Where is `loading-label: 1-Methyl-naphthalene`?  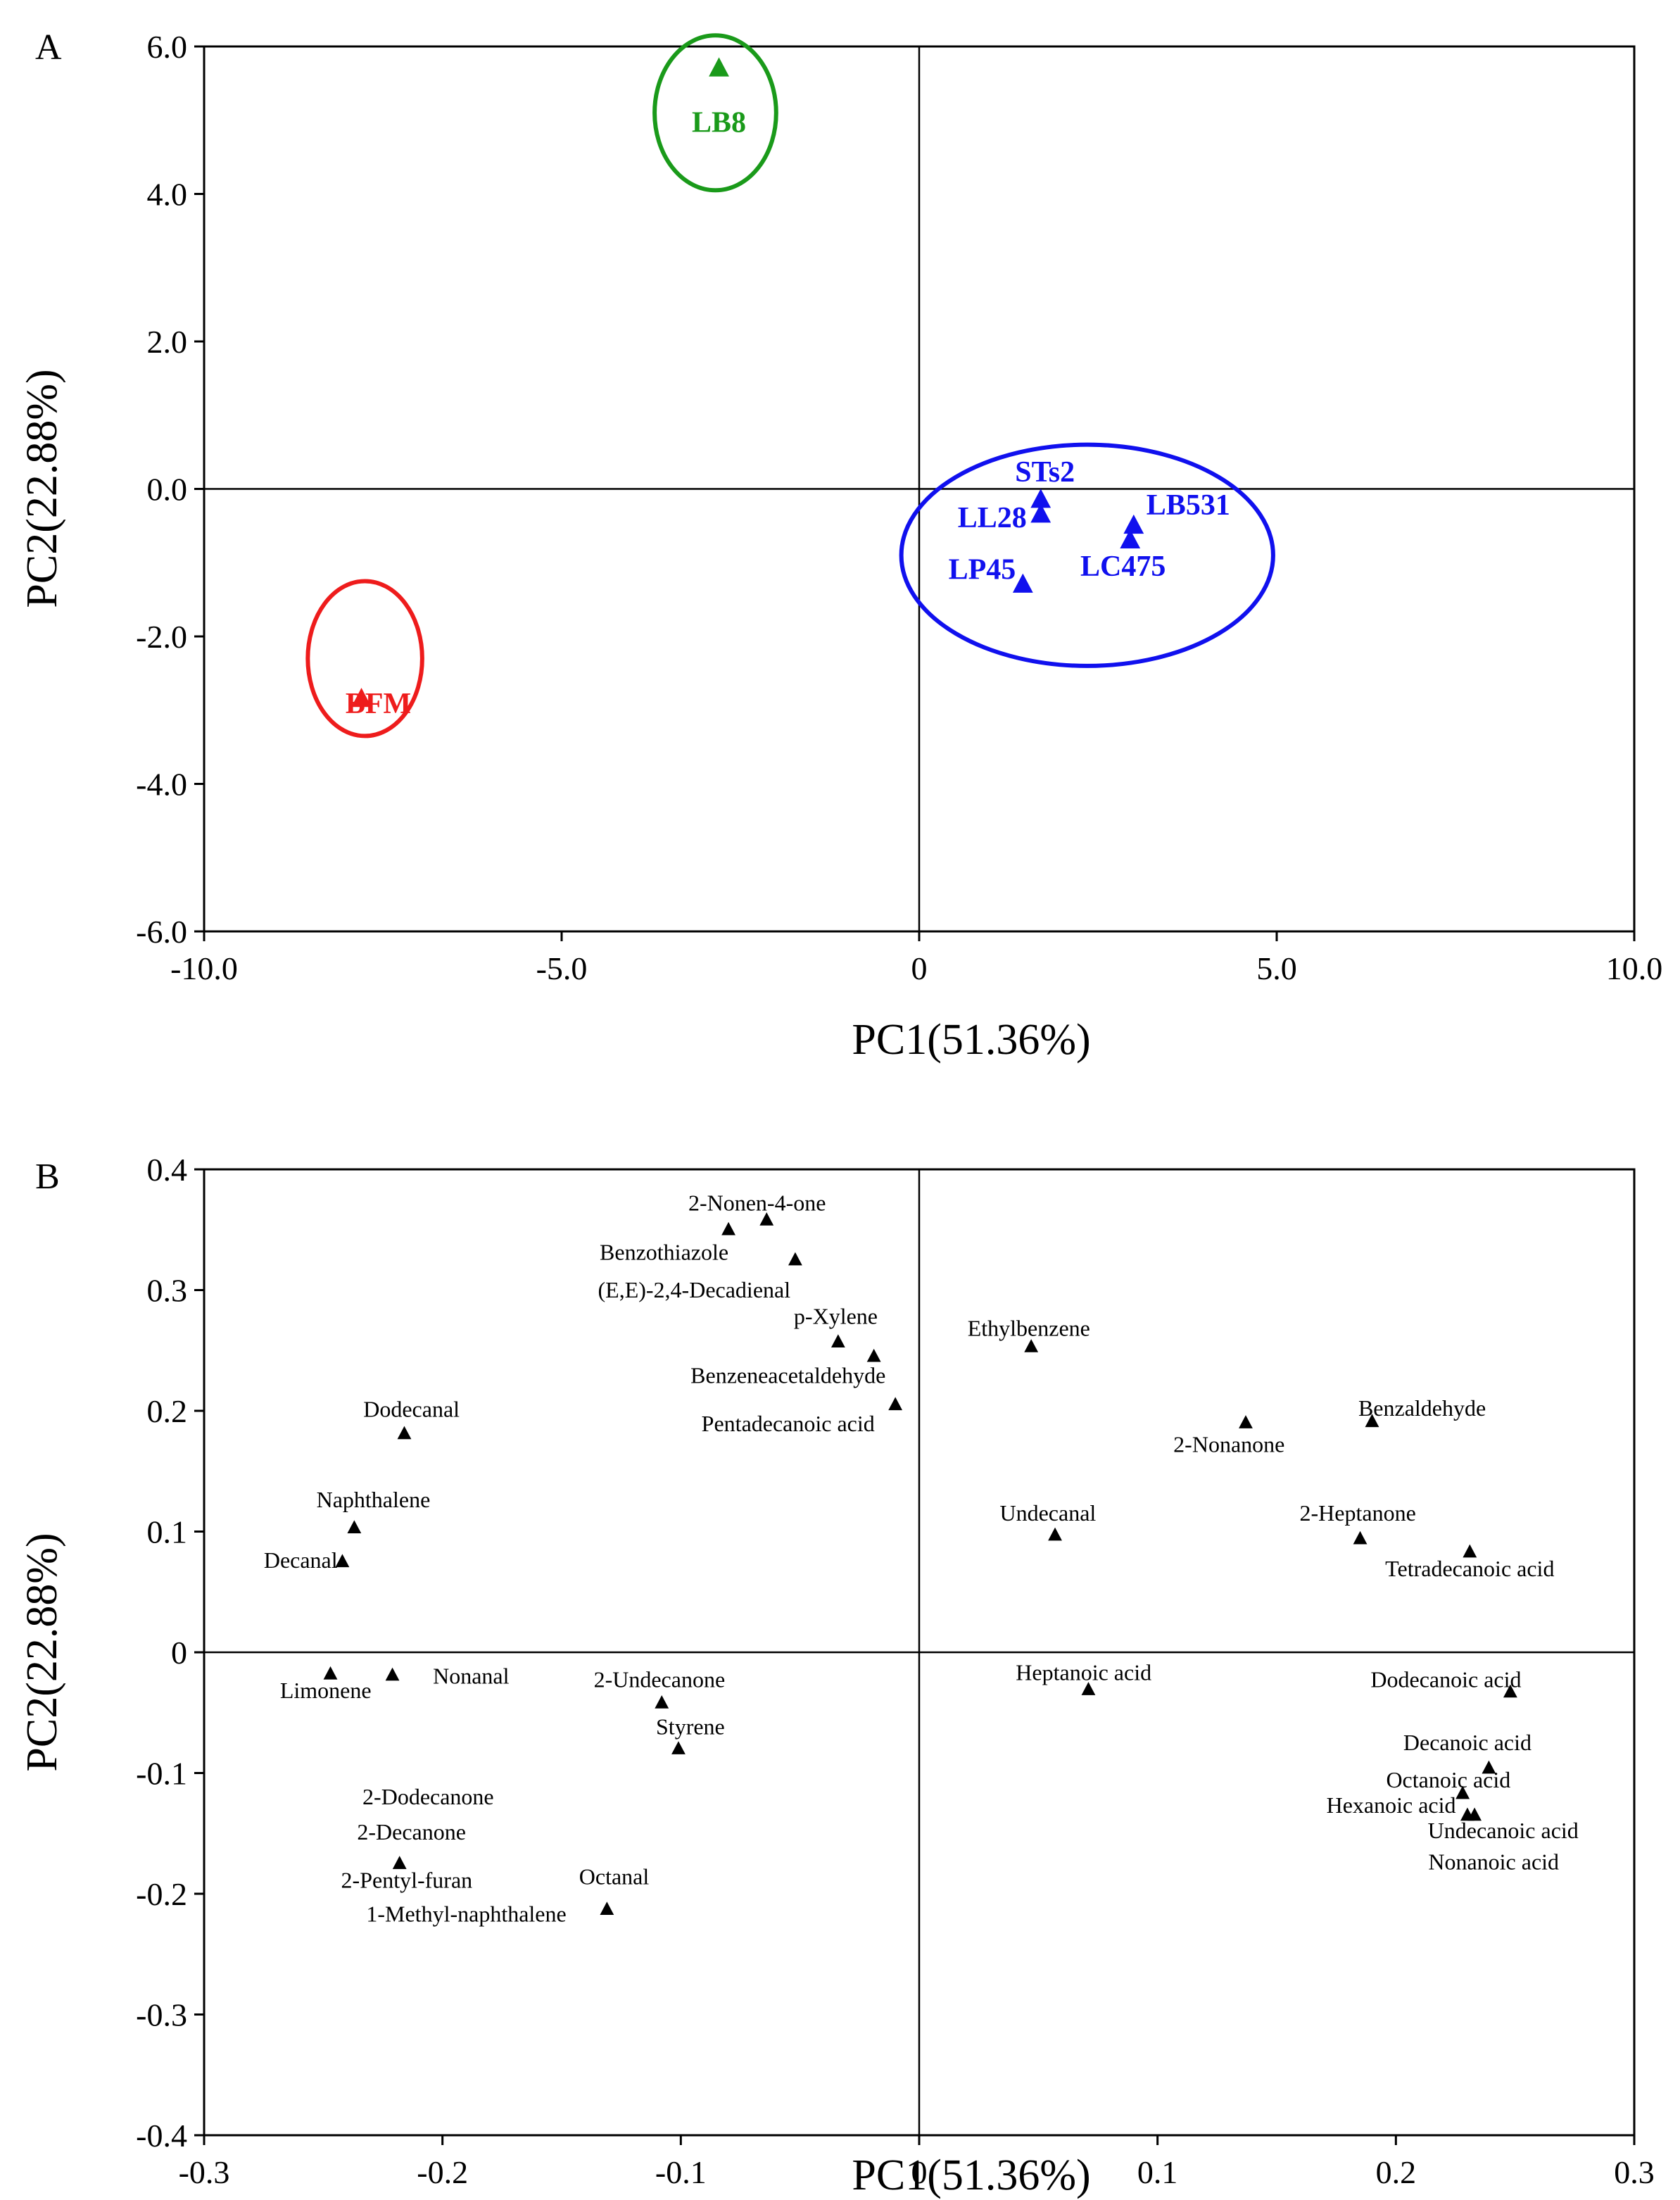
loading-label: 1-Methyl-naphthalene is located at coordinates (466, 1913).